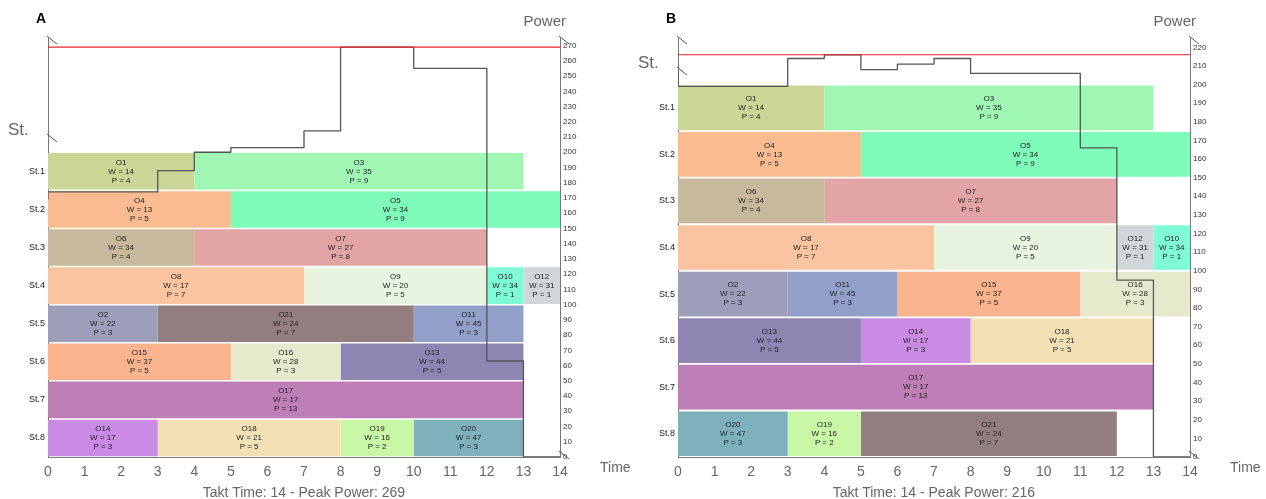 This screenshot has width=1266, height=499. What do you see at coordinates (570, 304) in the screenshot?
I see `y-tick-label: 100` at bounding box center [570, 304].